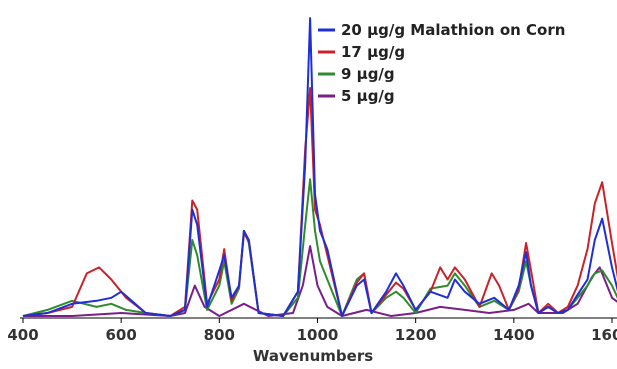 This screenshot has height=369, width=617. Describe the element at coordinates (368, 96) in the screenshot. I see `legend-label: 5 µg/g` at that location.